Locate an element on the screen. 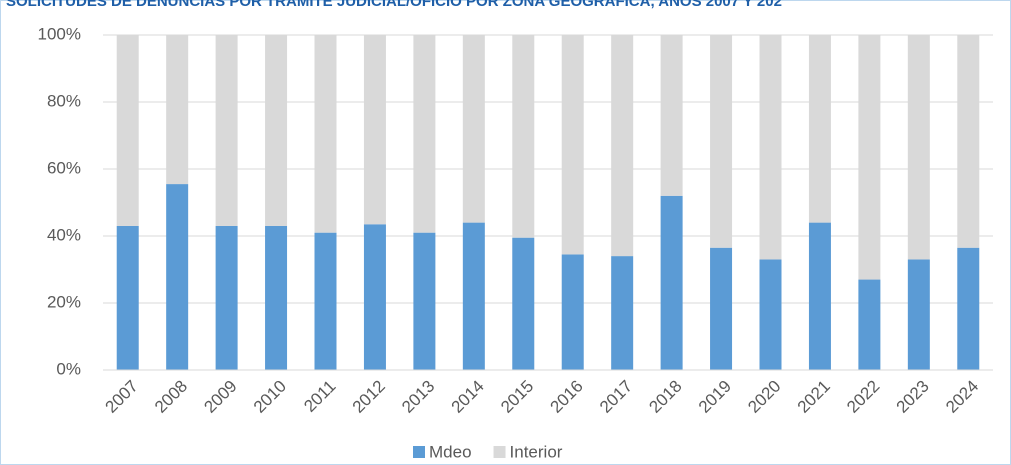 This screenshot has height=465, width=1011. y-tick-label: 100% is located at coordinates (59, 33).